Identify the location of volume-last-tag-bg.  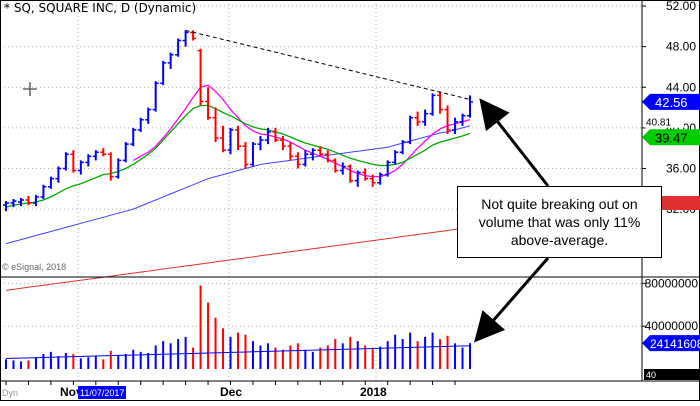
(671, 343).